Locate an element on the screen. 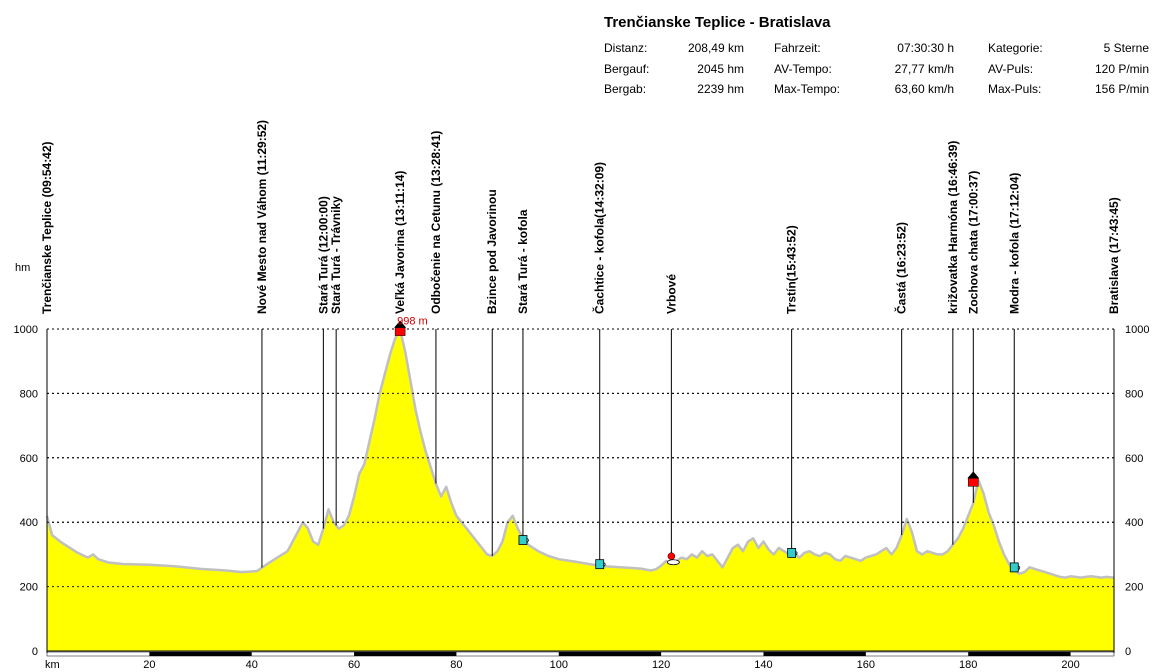 Image resolution: width=1161 pixels, height=672 pixels. stat-value: 208,49 km is located at coordinates (715, 48).